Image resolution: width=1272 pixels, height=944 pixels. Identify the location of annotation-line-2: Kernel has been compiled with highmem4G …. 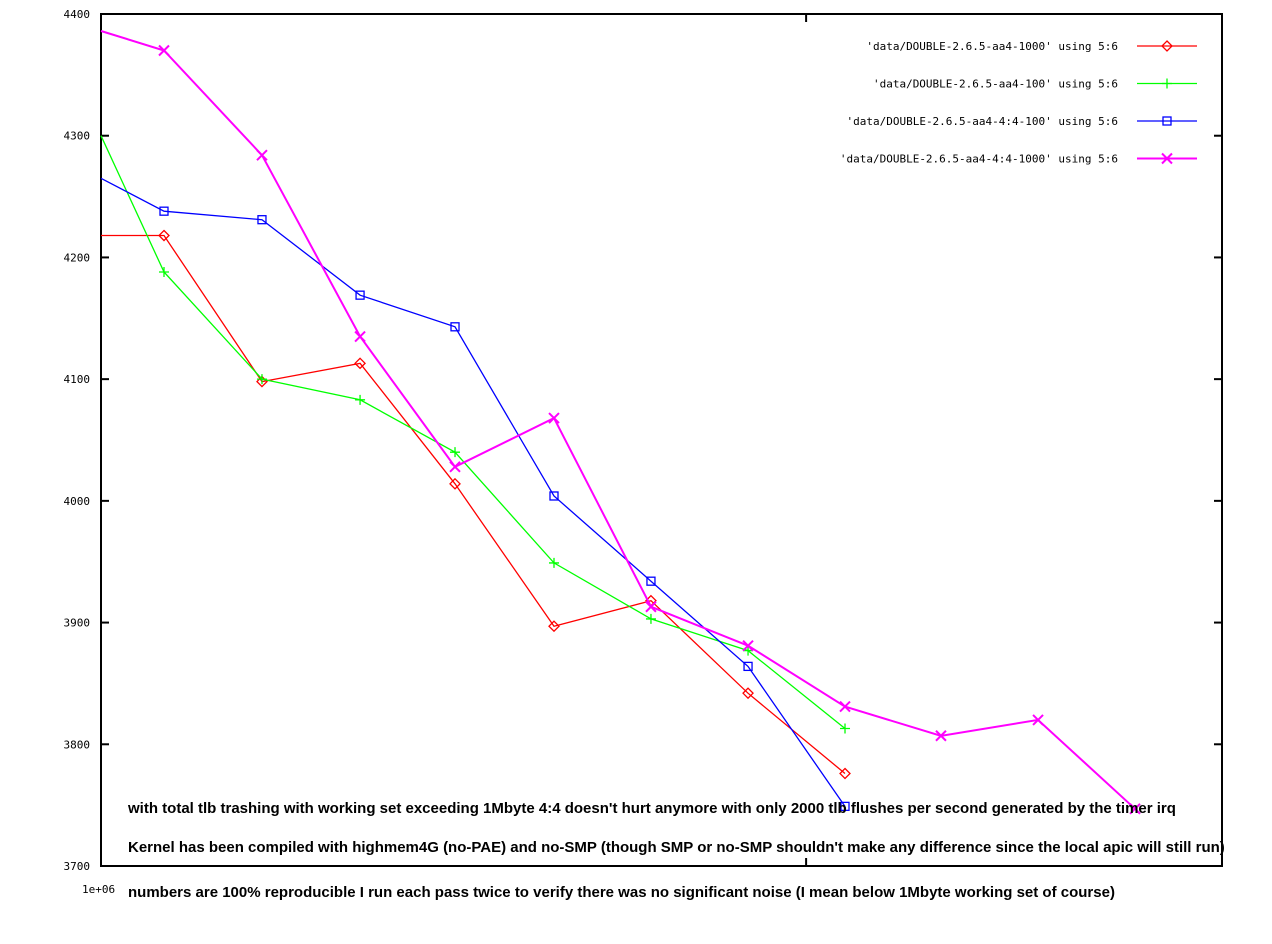
(676, 847).